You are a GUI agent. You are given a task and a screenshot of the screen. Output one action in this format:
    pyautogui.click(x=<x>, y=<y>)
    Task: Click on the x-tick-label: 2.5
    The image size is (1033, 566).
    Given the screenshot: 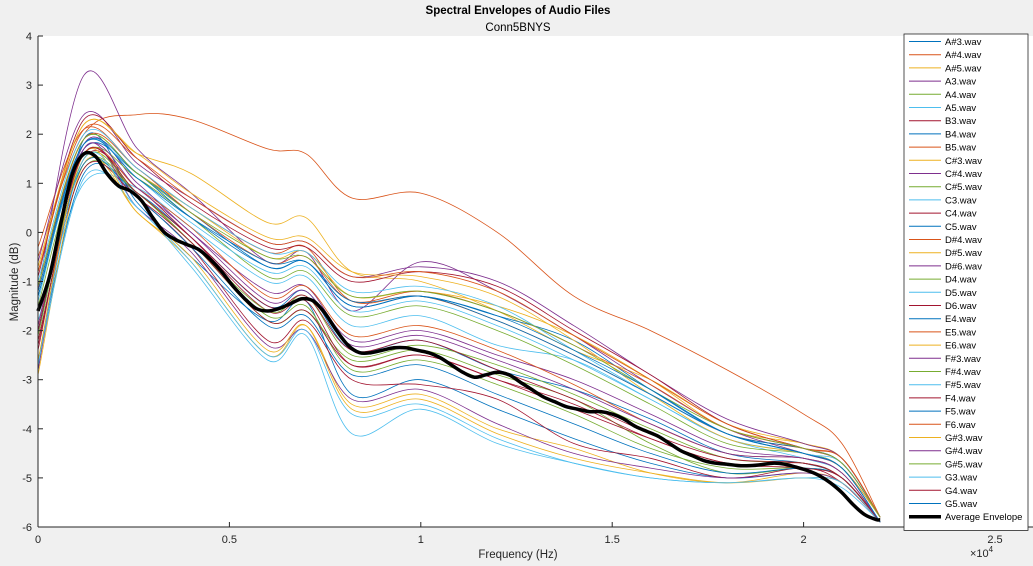 What is the action you would take?
    pyautogui.click(x=994, y=540)
    